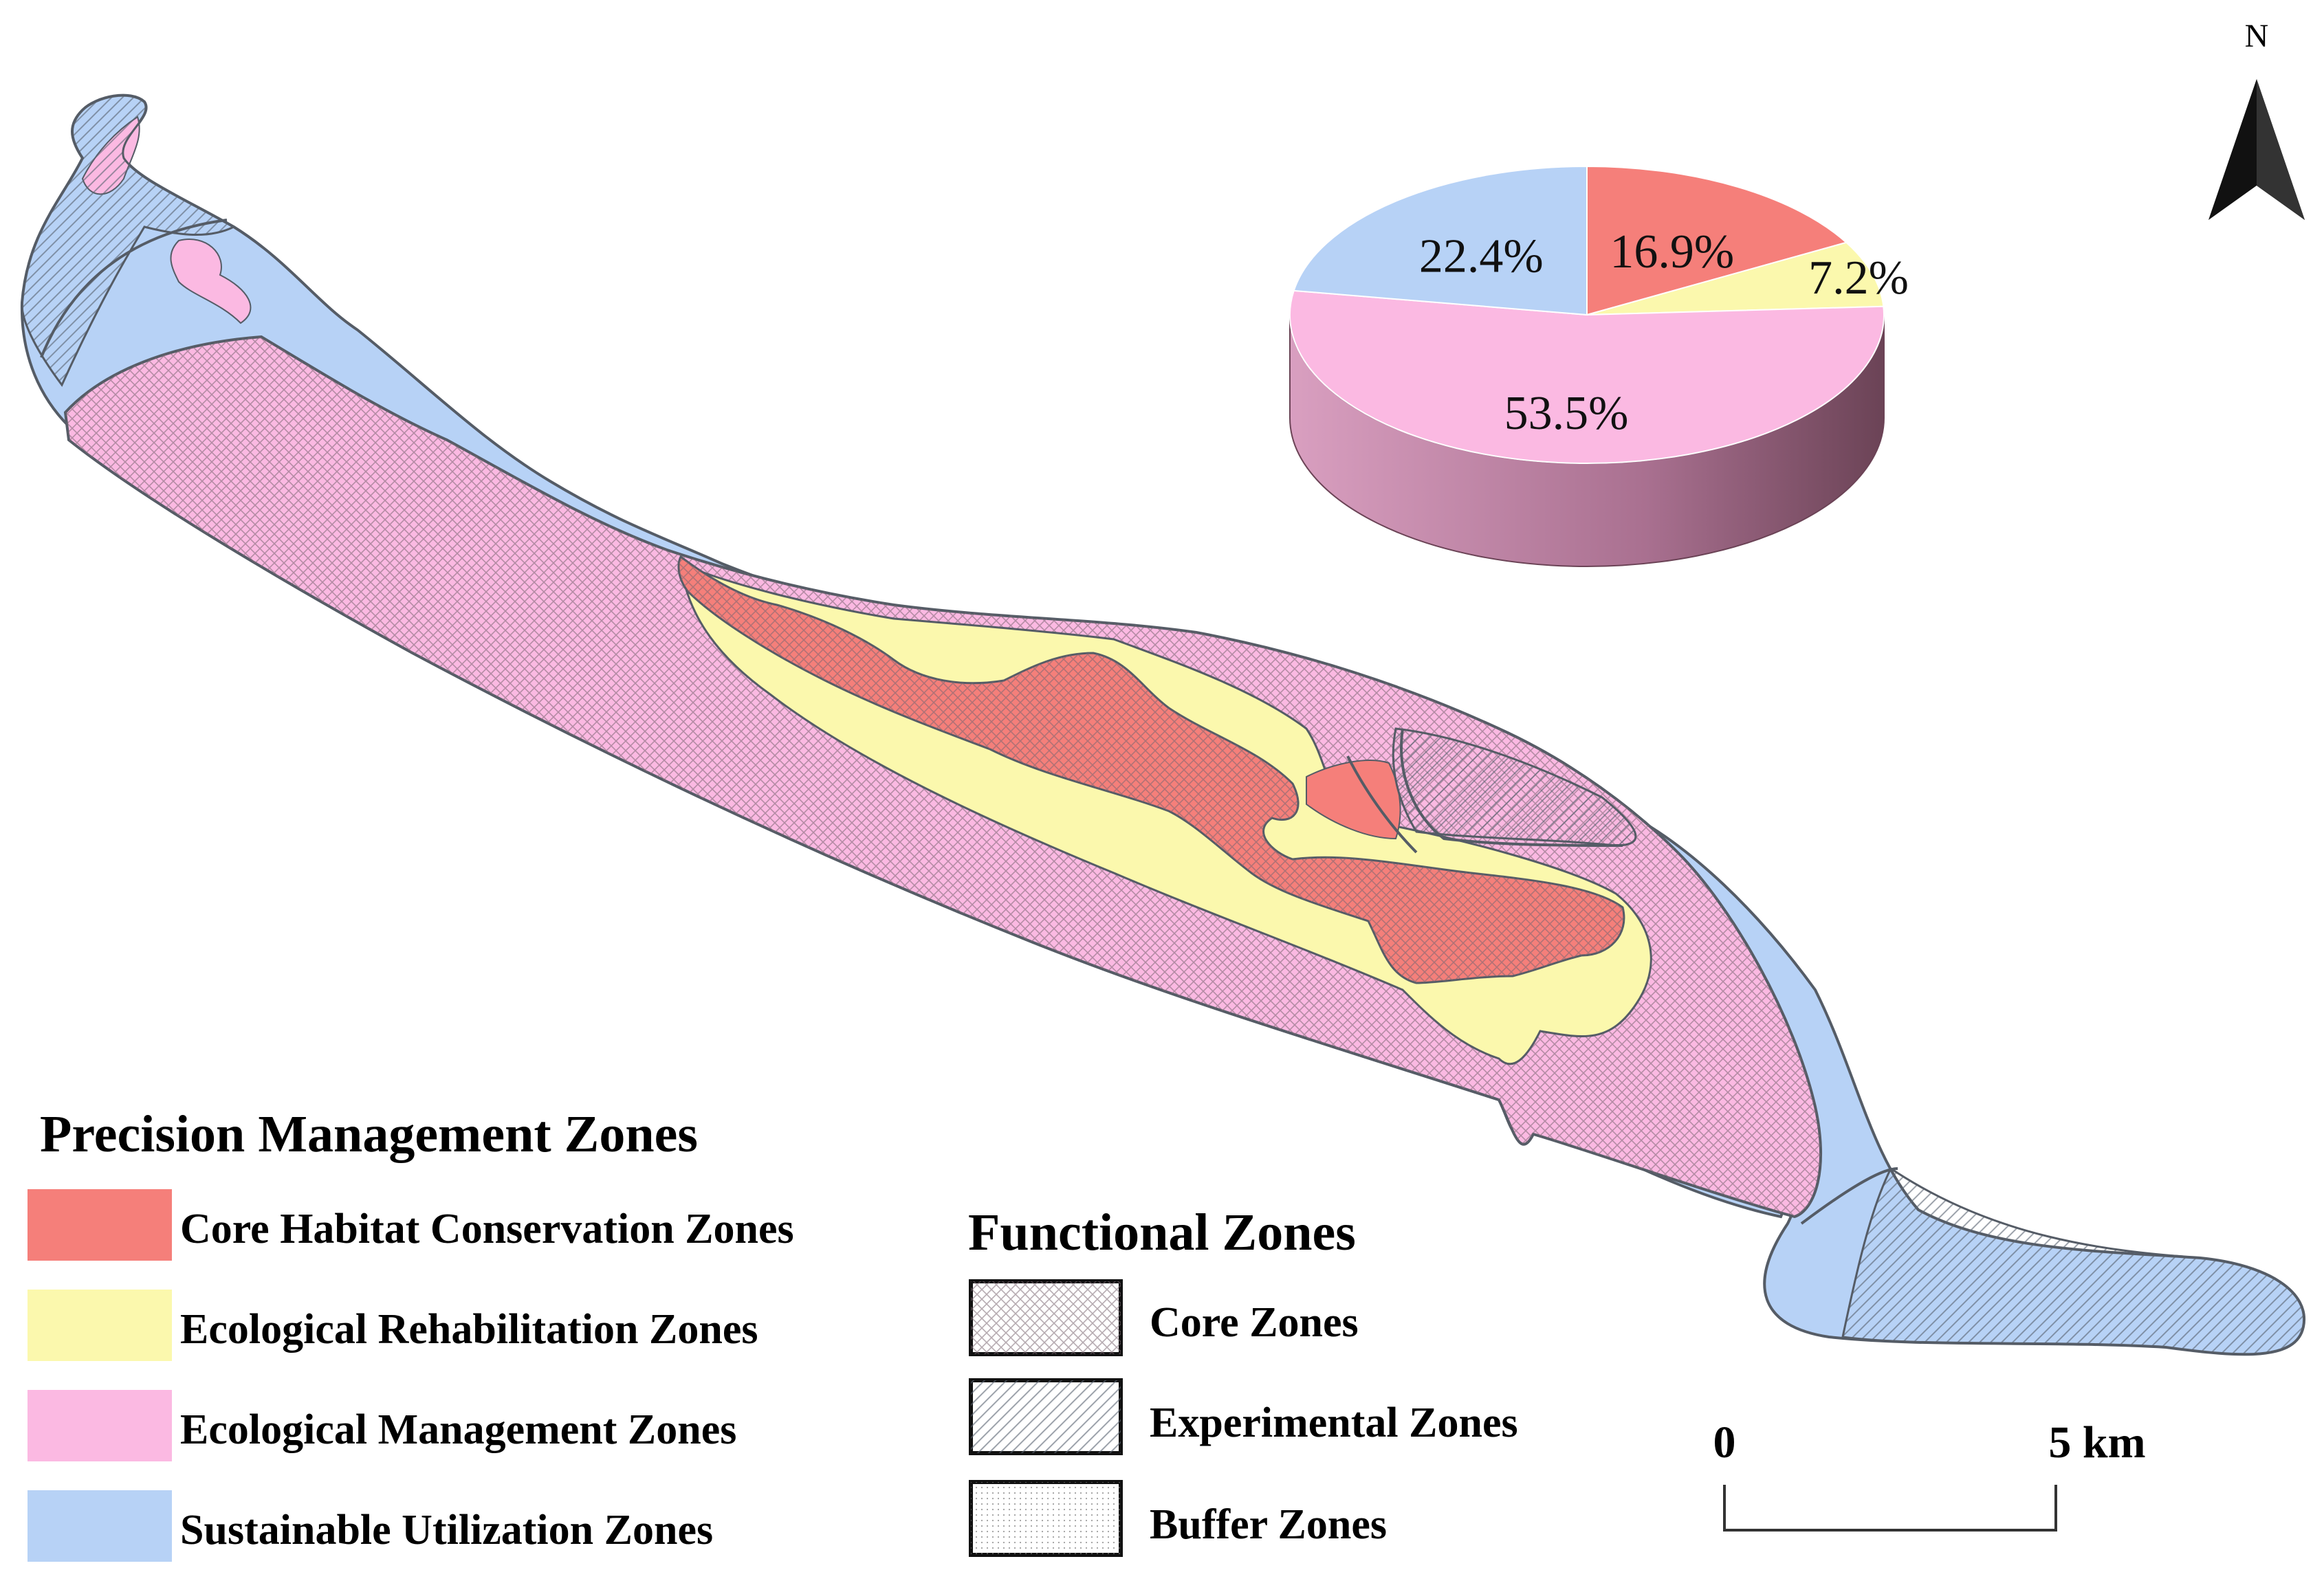 Image resolution: width=2324 pixels, height=1570 pixels. Describe the element at coordinates (446, 1530) in the screenshot. I see `legend-label: Sustainable Utilization Zones` at that location.